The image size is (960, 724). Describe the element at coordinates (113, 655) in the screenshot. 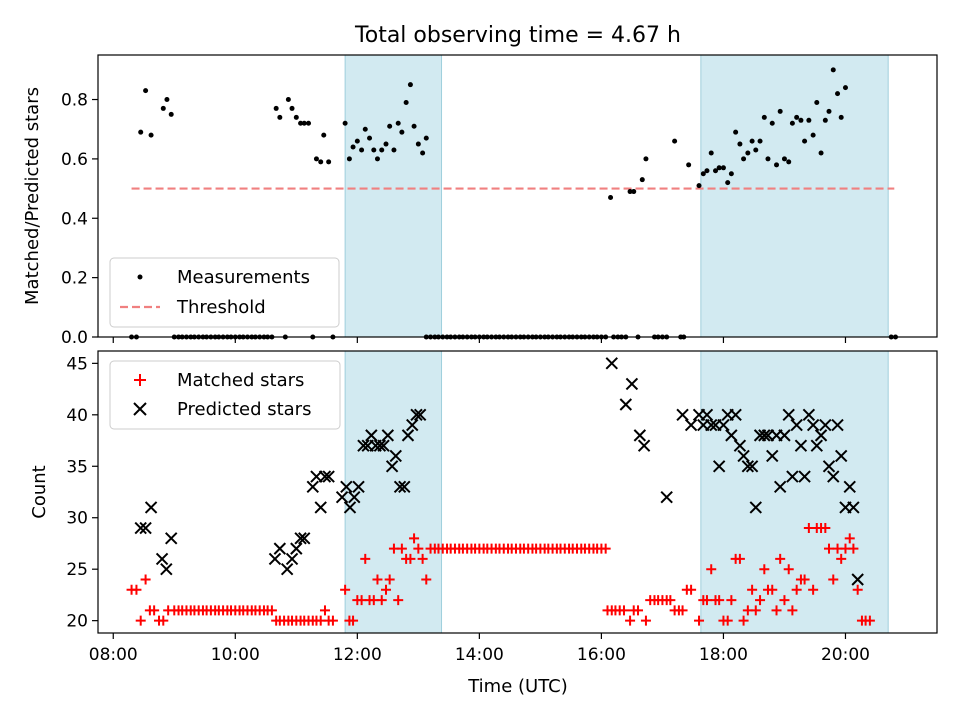

I see `x-tick-label: 08:00` at that location.